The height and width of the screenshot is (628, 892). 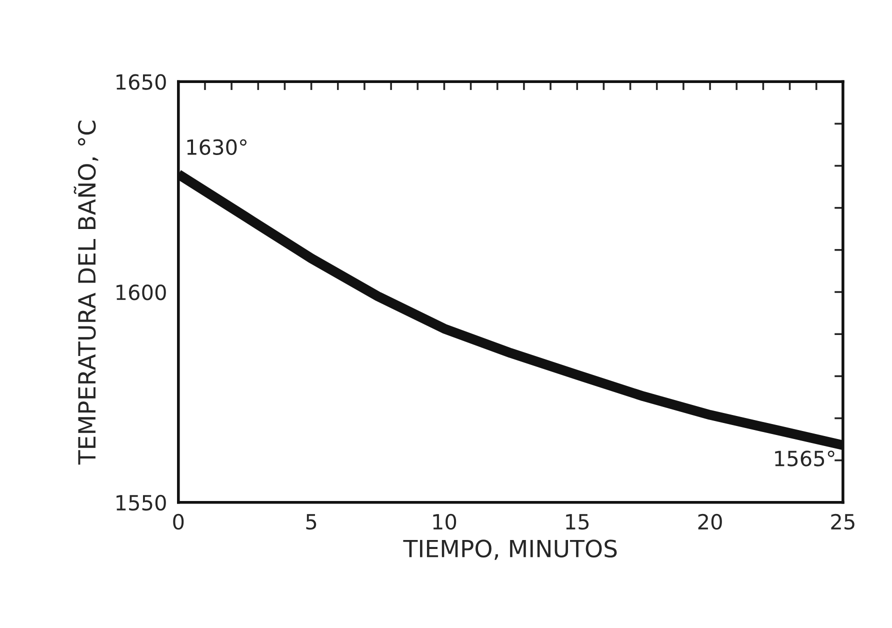 What do you see at coordinates (86, 292) in the screenshot?
I see `y-axis-title: TEMPERATURA DEL BAÑO, °C` at bounding box center [86, 292].